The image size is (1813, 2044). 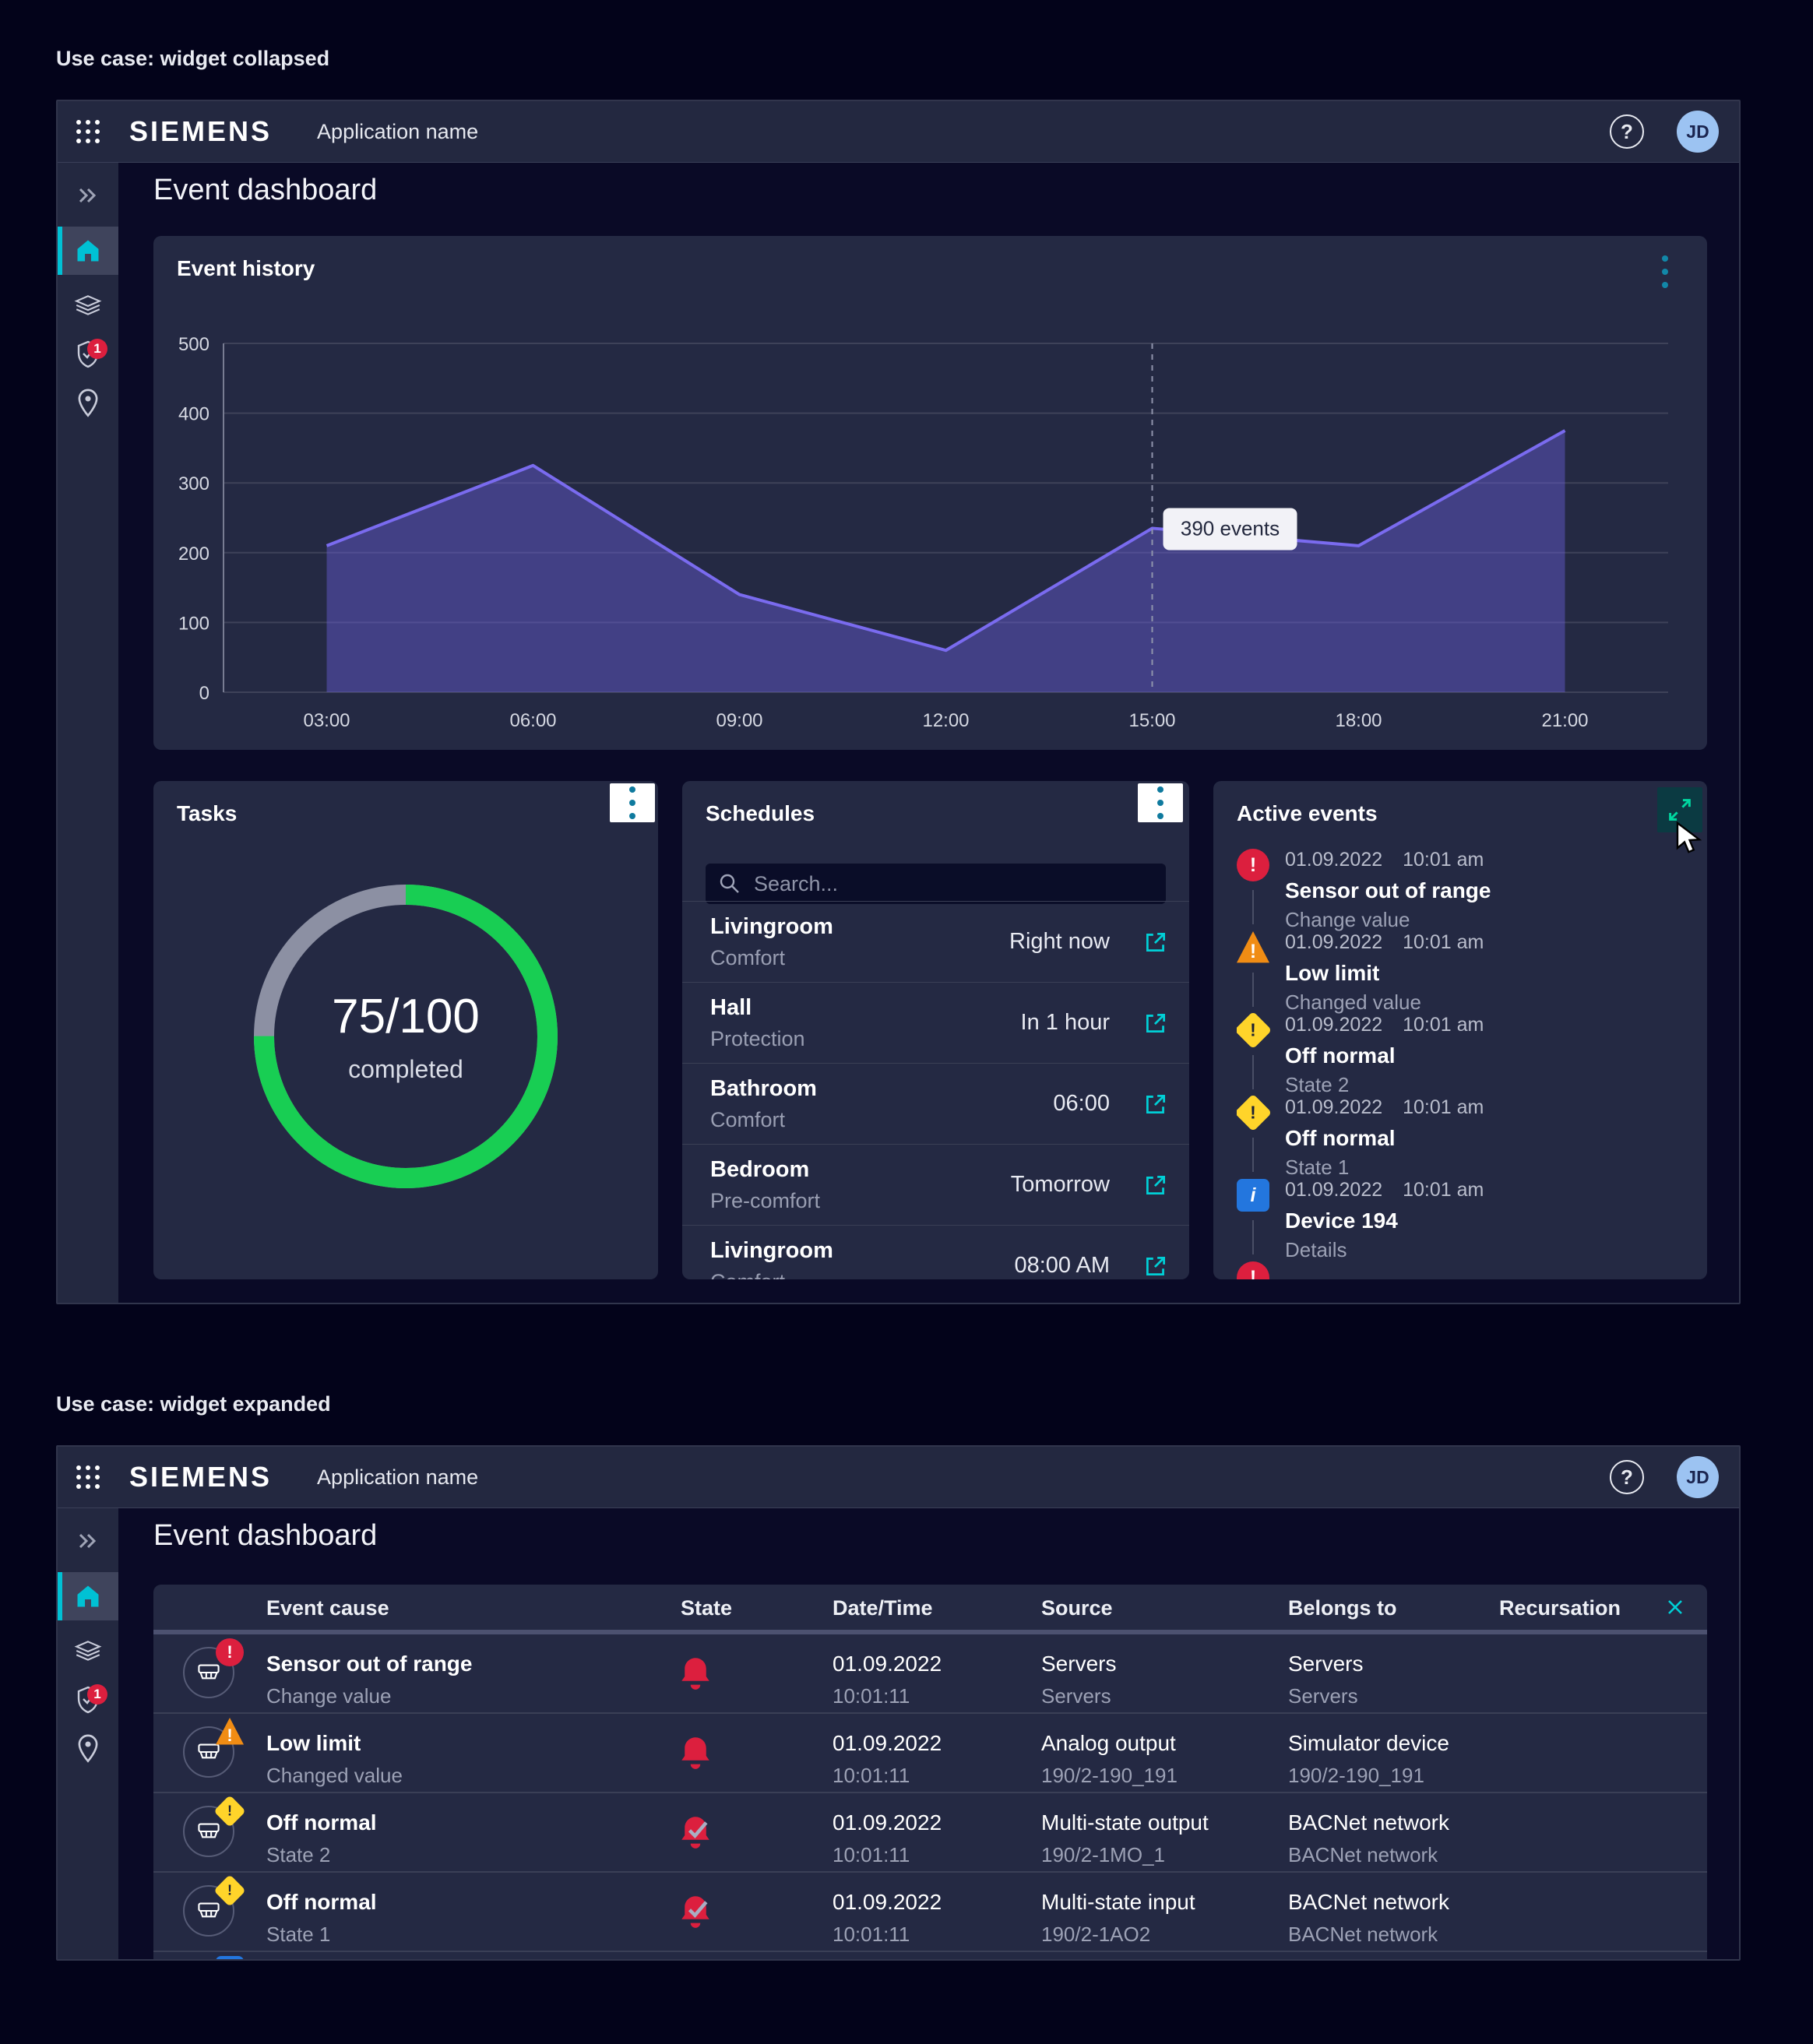 What do you see at coordinates (1468, 1209) in the screenshot?
I see `event-item: i 01.09.2022 10:01 am Device 194 Details` at bounding box center [1468, 1209].